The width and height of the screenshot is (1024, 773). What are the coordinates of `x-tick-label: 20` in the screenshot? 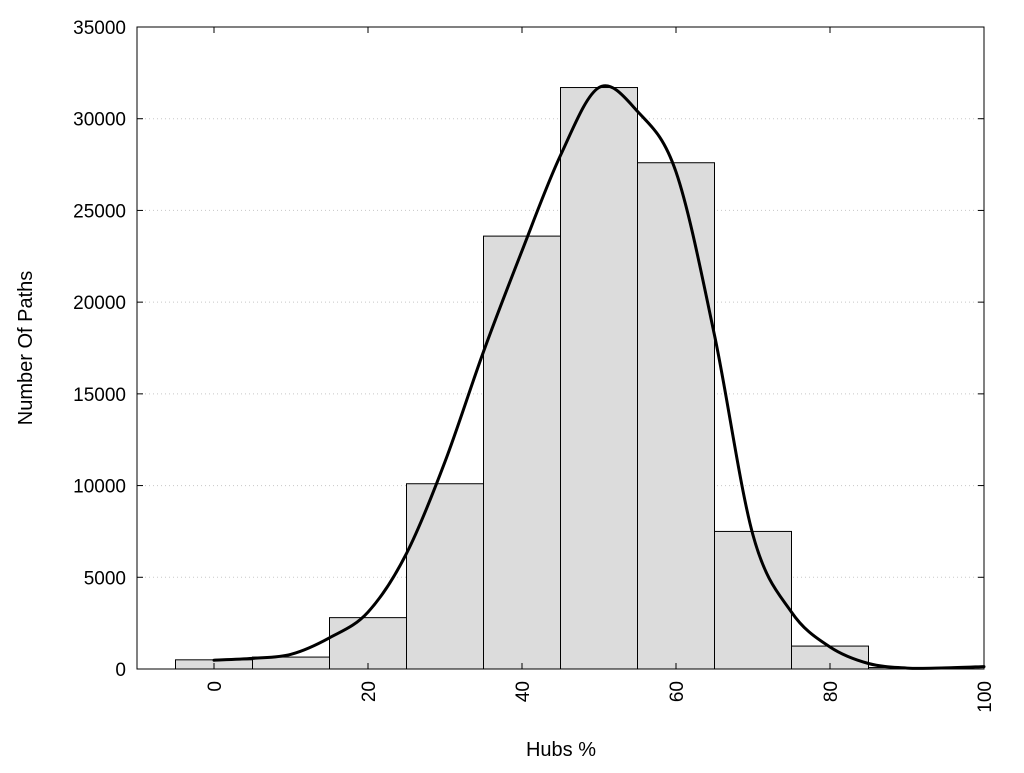 It's located at (369, 691).